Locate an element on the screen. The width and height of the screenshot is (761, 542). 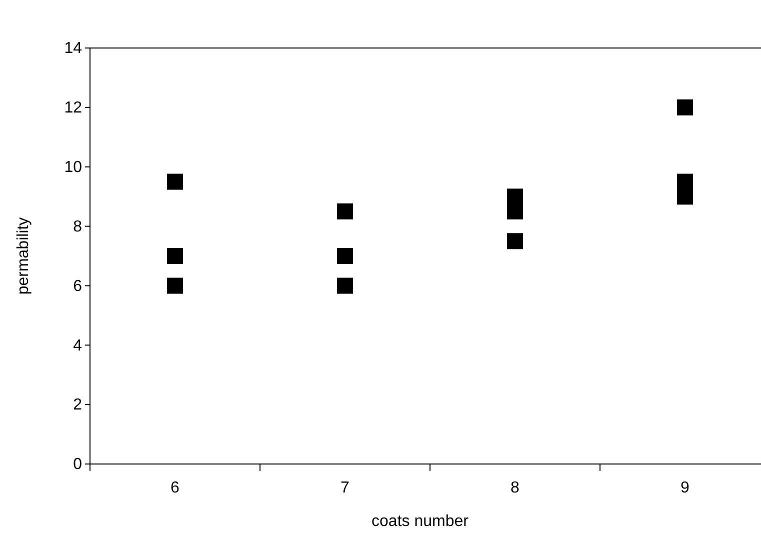
y-tick-label: 14 is located at coordinates (73, 49).